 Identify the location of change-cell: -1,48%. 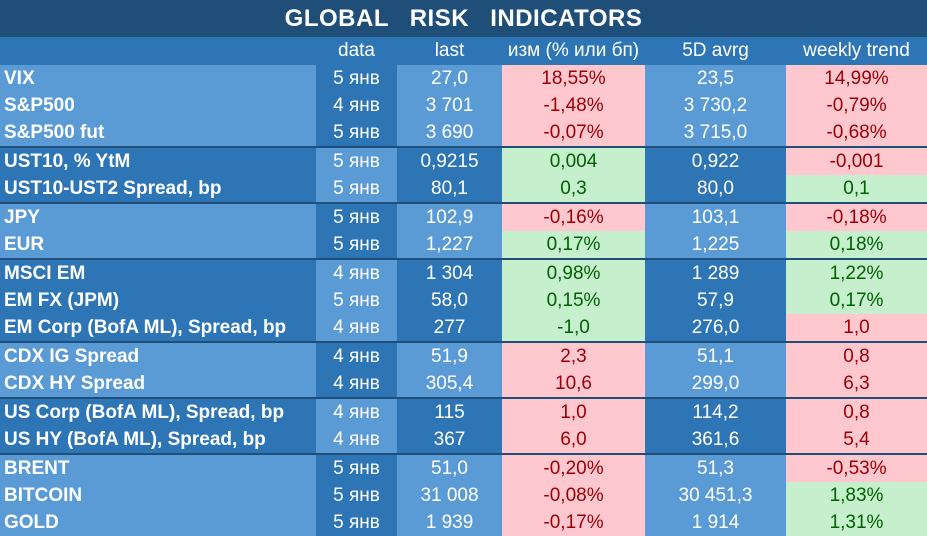
(573, 105).